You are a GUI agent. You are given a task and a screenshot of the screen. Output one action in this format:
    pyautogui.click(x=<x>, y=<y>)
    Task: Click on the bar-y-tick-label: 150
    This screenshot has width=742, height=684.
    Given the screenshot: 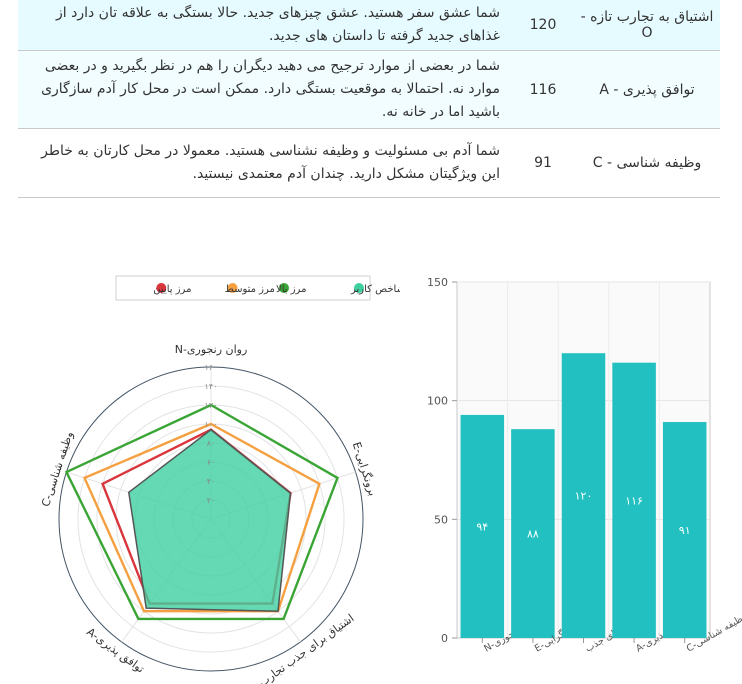 What is the action you would take?
    pyautogui.click(x=437, y=282)
    